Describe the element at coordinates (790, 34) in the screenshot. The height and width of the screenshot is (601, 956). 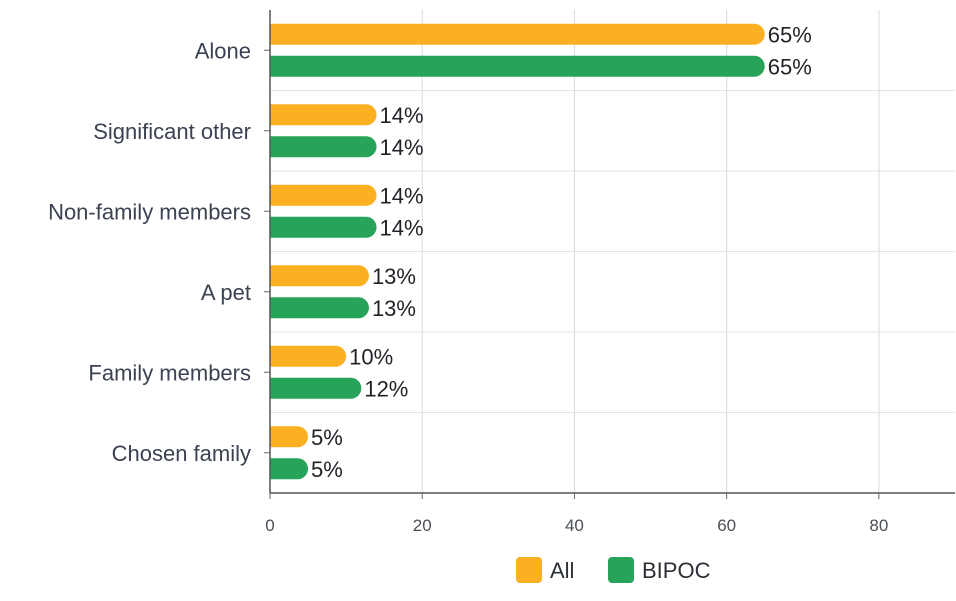
I see `data-label-all-alone: 65%` at that location.